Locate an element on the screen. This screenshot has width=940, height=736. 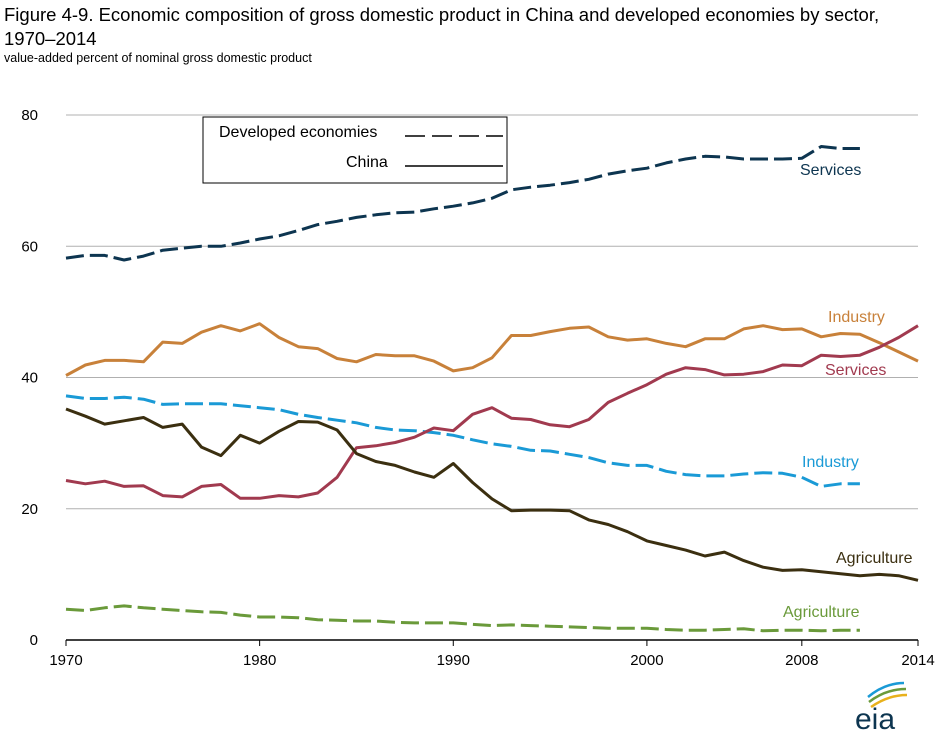
x-tick-label: 1980 is located at coordinates (259, 660).